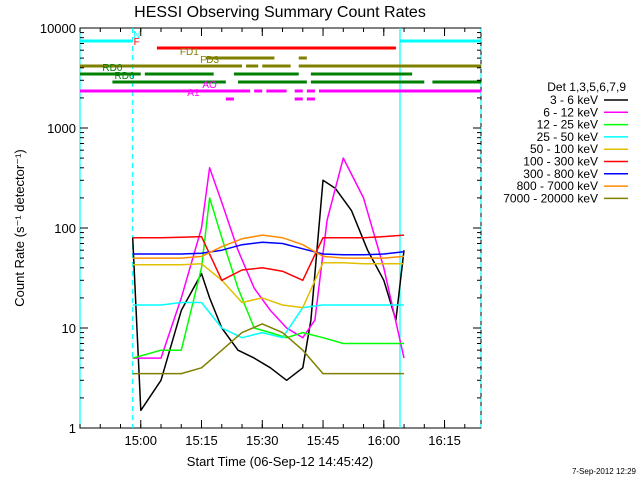  Describe the element at coordinates (136, 35) in the screenshot. I see `flag-label: N` at that location.